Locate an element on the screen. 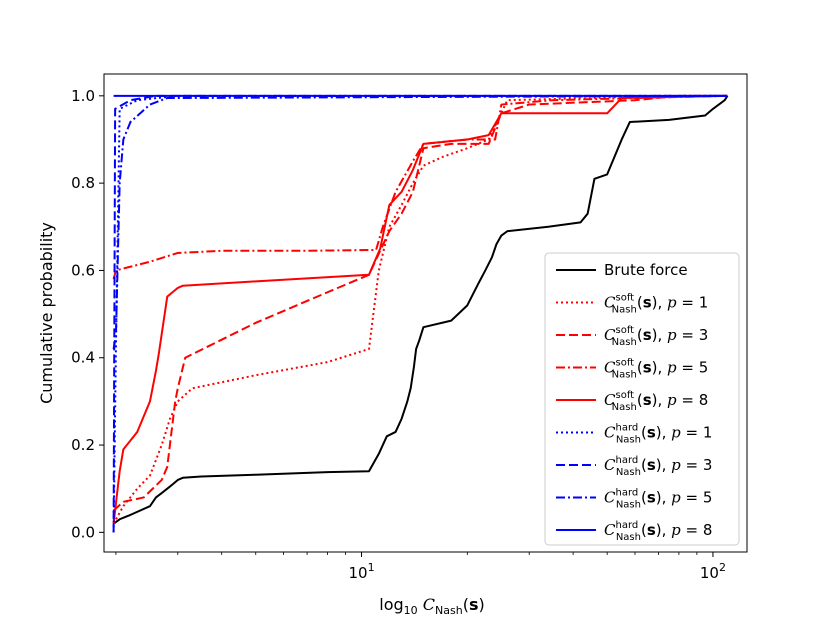  y-tick-label: 0.0 is located at coordinates (83, 532).